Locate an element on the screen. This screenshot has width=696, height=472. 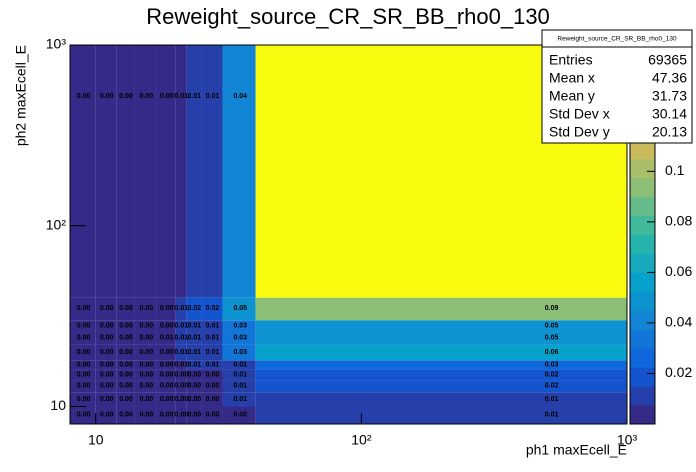
stats-label: Mean x is located at coordinates (572, 78).